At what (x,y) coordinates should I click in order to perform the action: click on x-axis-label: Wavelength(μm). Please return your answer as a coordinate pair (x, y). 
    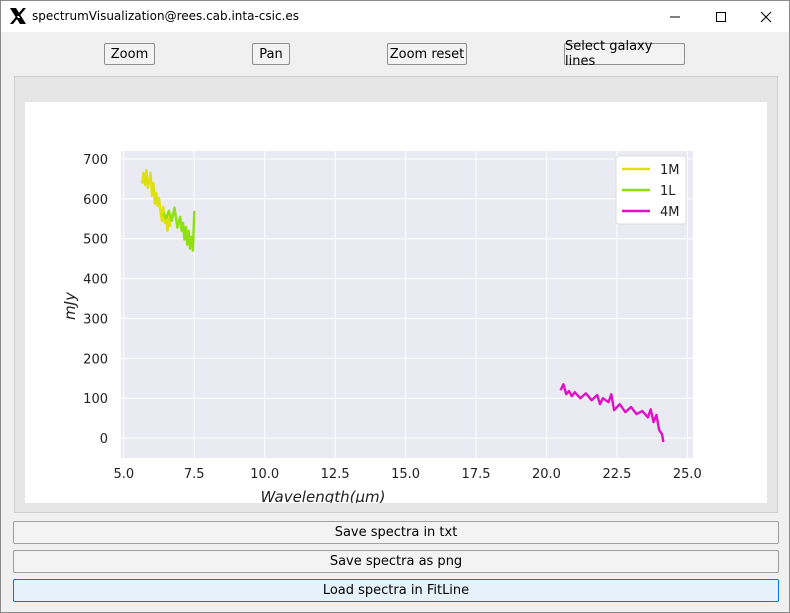
    Looking at the image, I should click on (323, 495).